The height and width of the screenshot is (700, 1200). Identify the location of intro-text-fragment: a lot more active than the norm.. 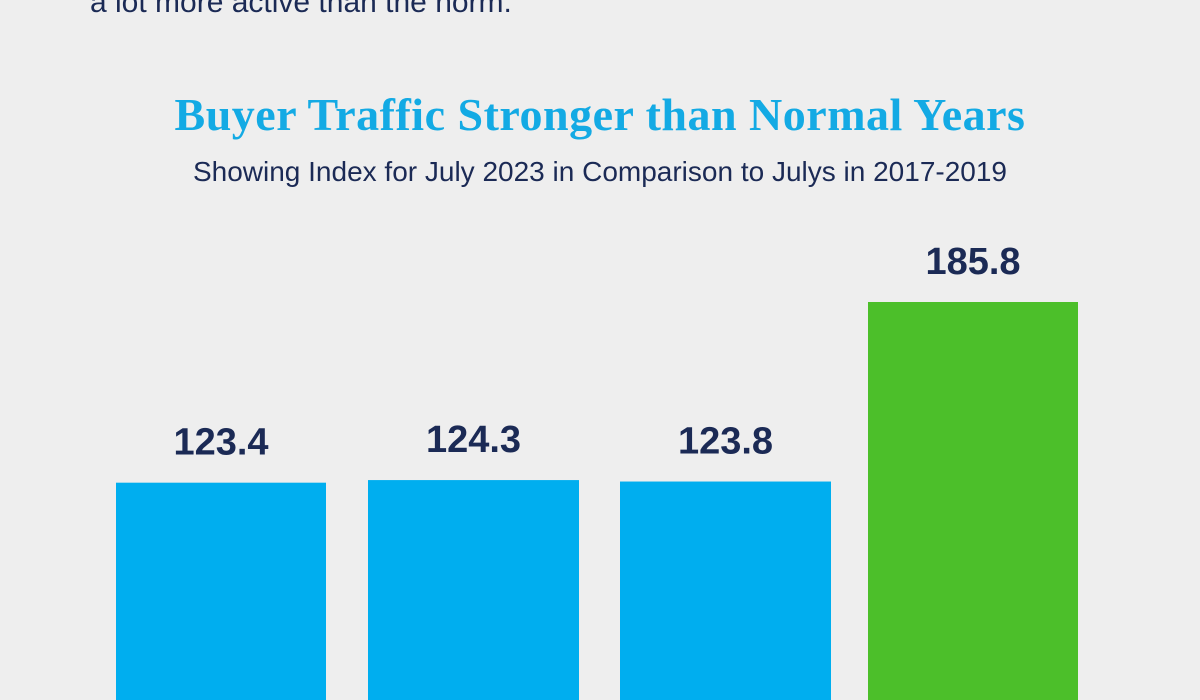
(301, 9).